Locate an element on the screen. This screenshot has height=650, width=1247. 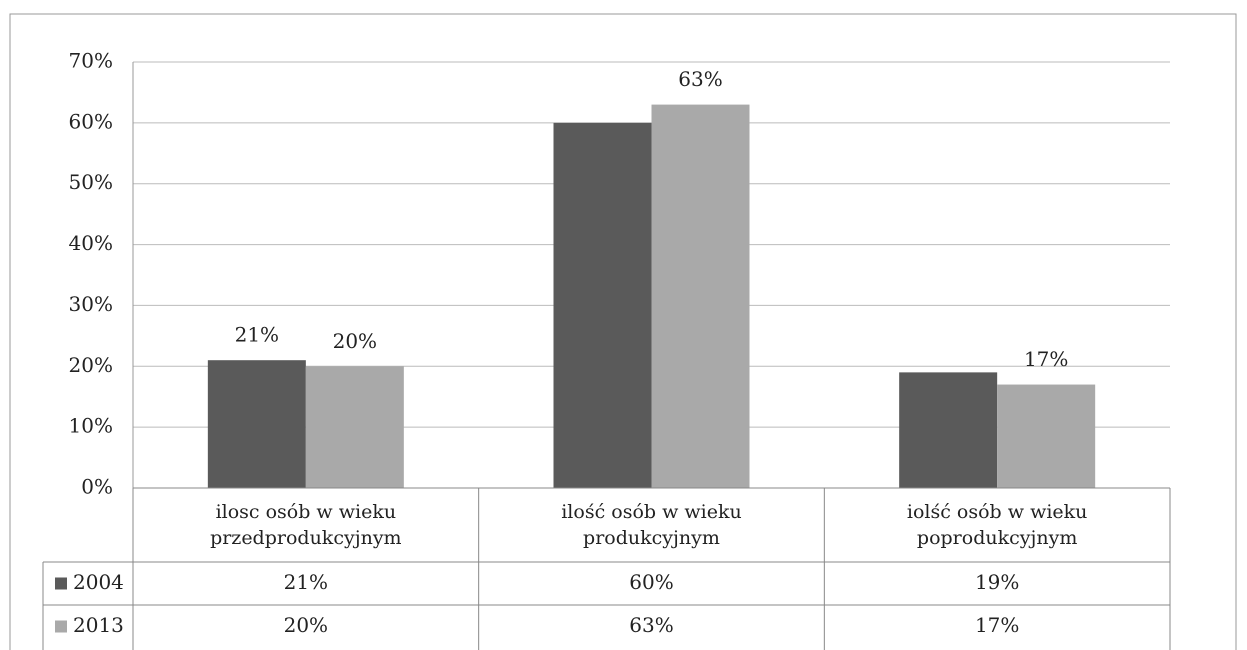
data-label: 20% is located at coordinates (355, 341).